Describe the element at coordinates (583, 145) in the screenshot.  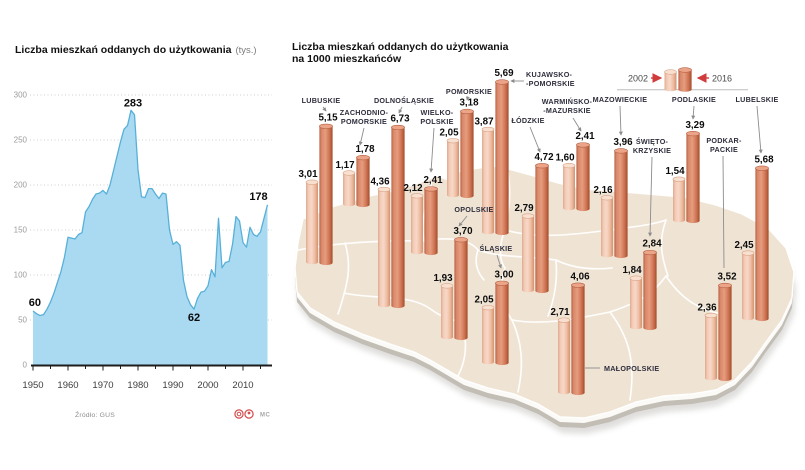
I see `bar-2016-warminsko-top` at that location.